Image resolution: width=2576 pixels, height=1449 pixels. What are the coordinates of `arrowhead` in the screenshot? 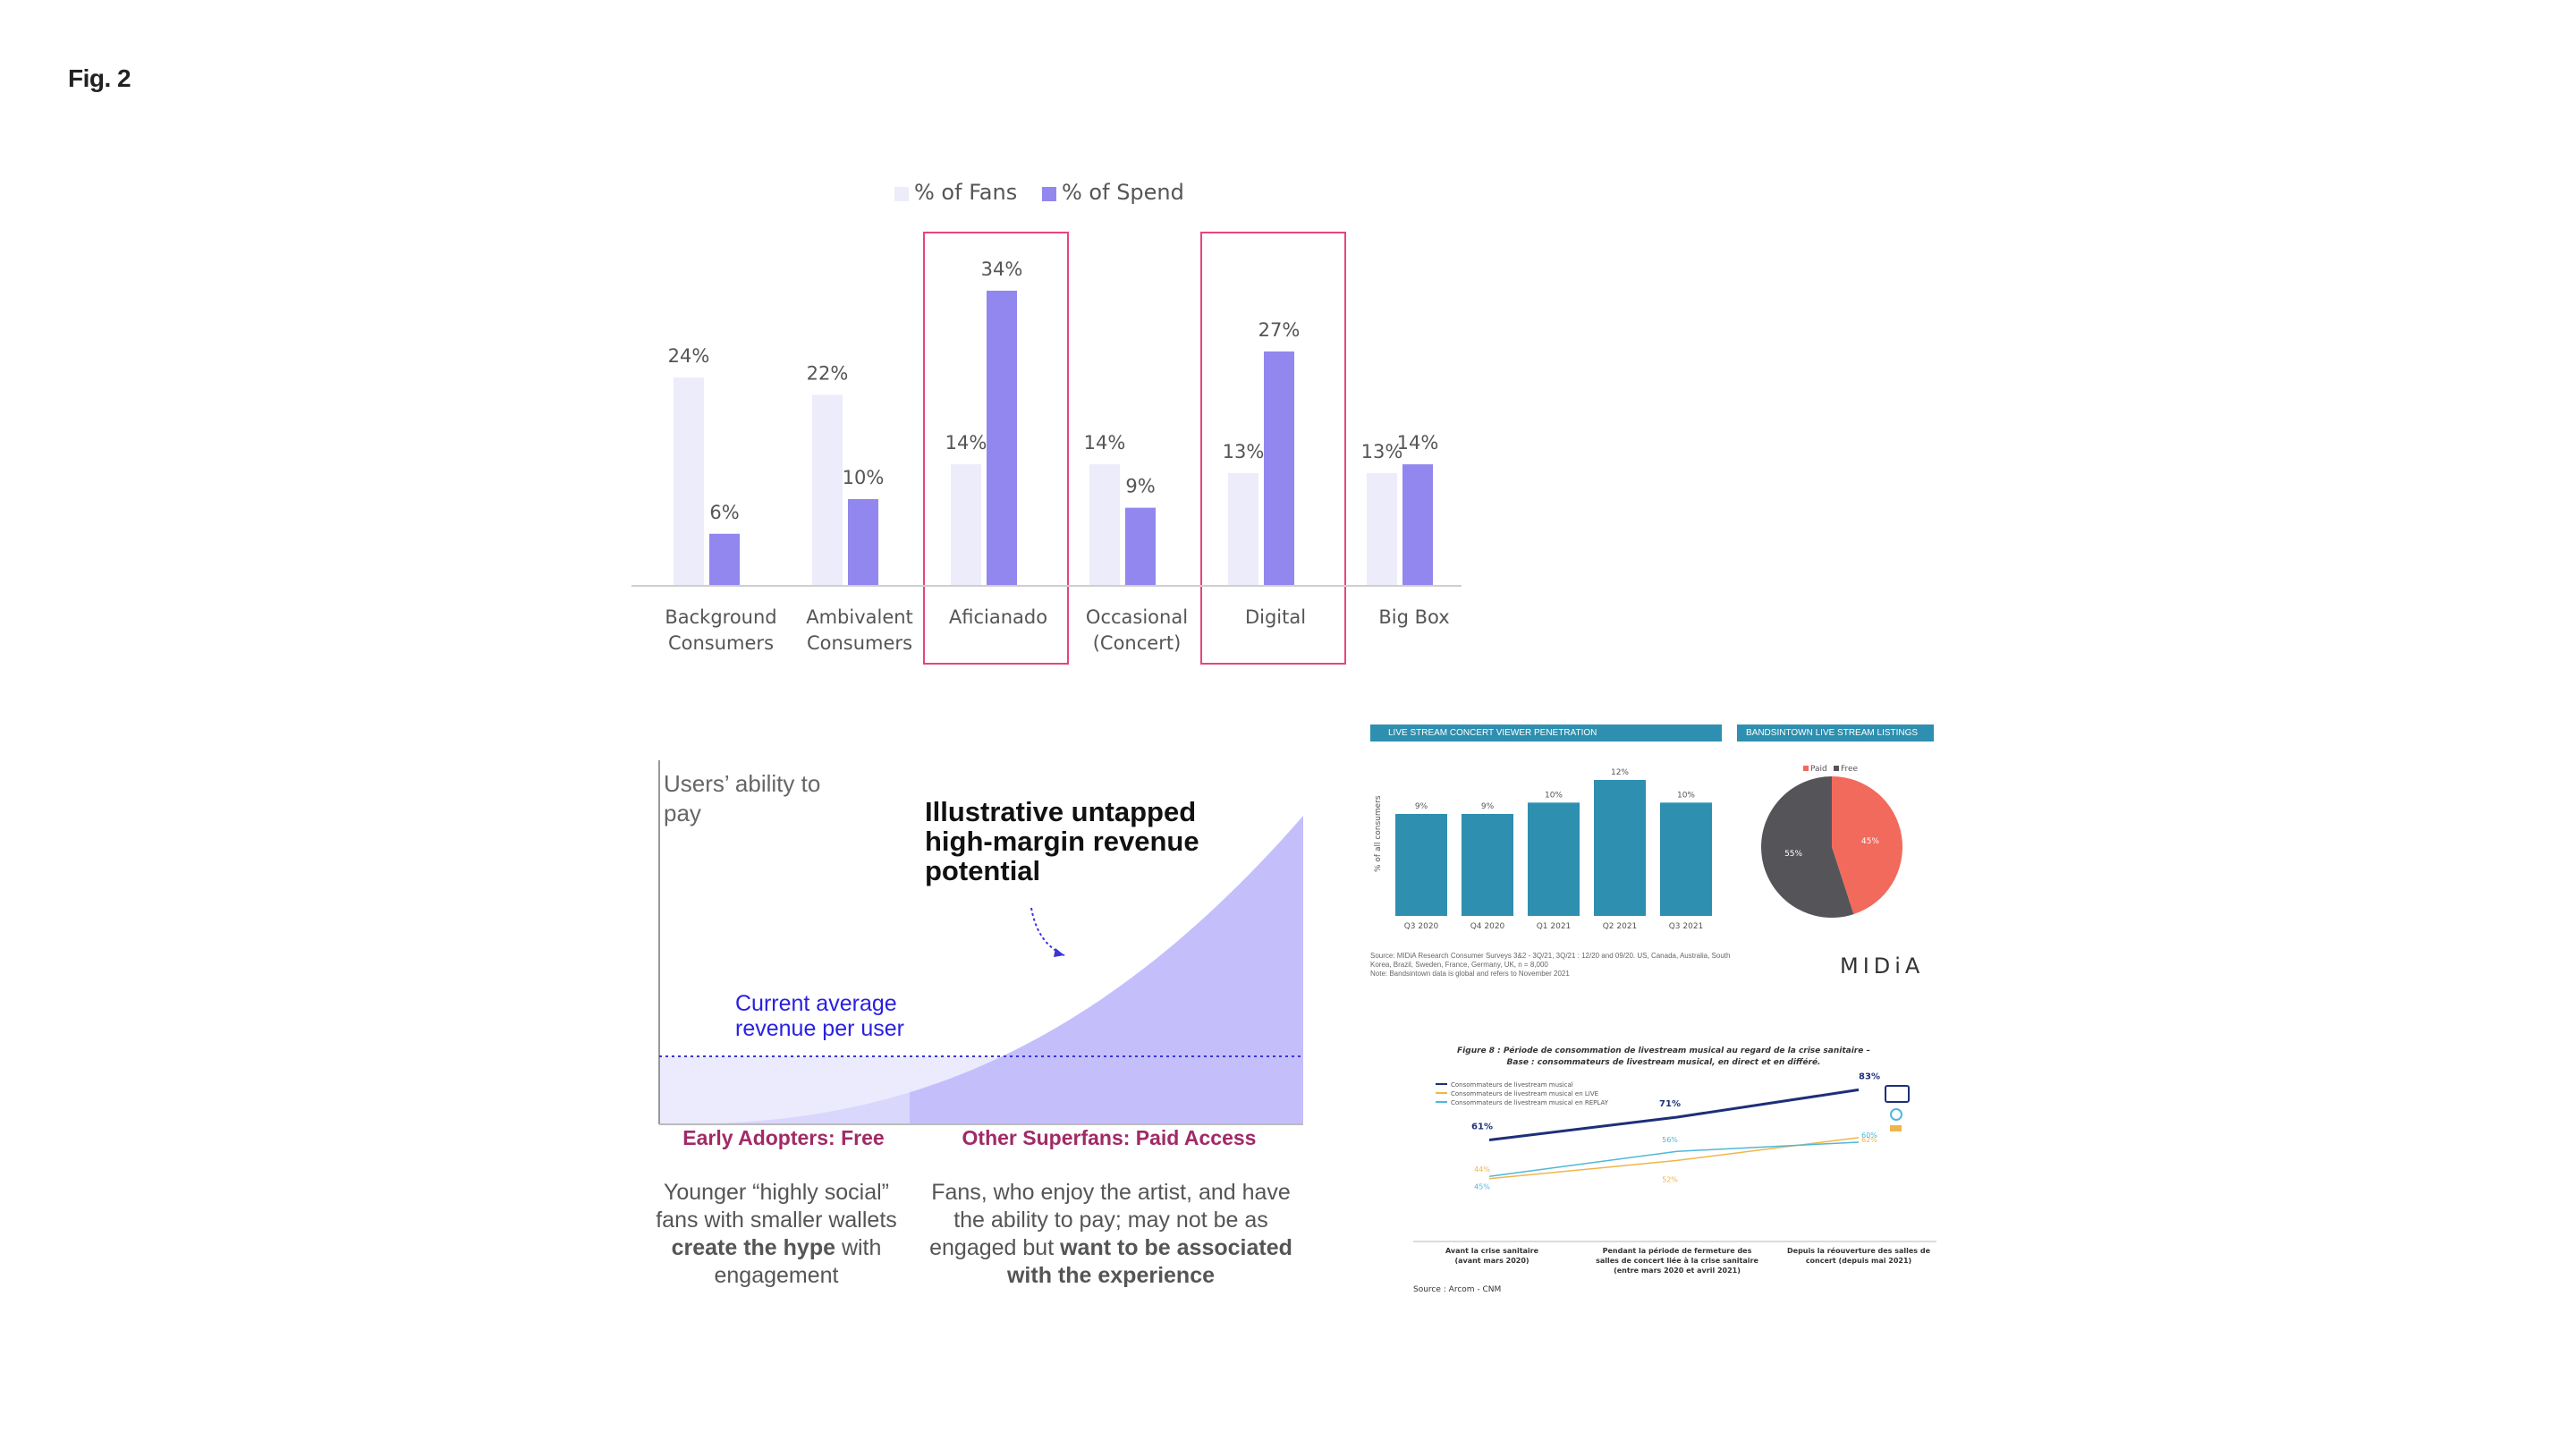 It's located at (1059, 952).